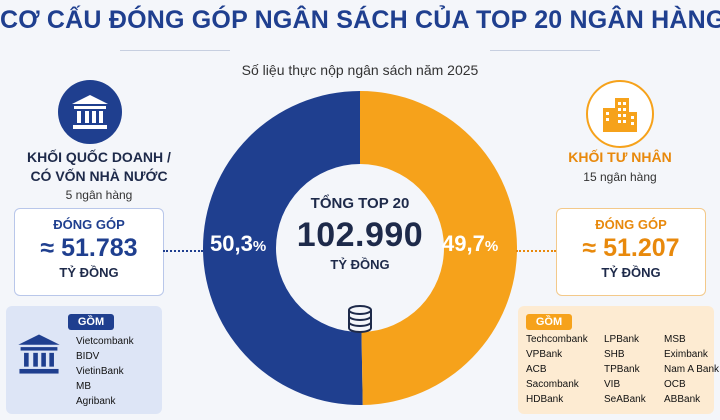 The image size is (720, 420). I want to click on state-bank-count: 5 ngân hàng, so click(99, 195).